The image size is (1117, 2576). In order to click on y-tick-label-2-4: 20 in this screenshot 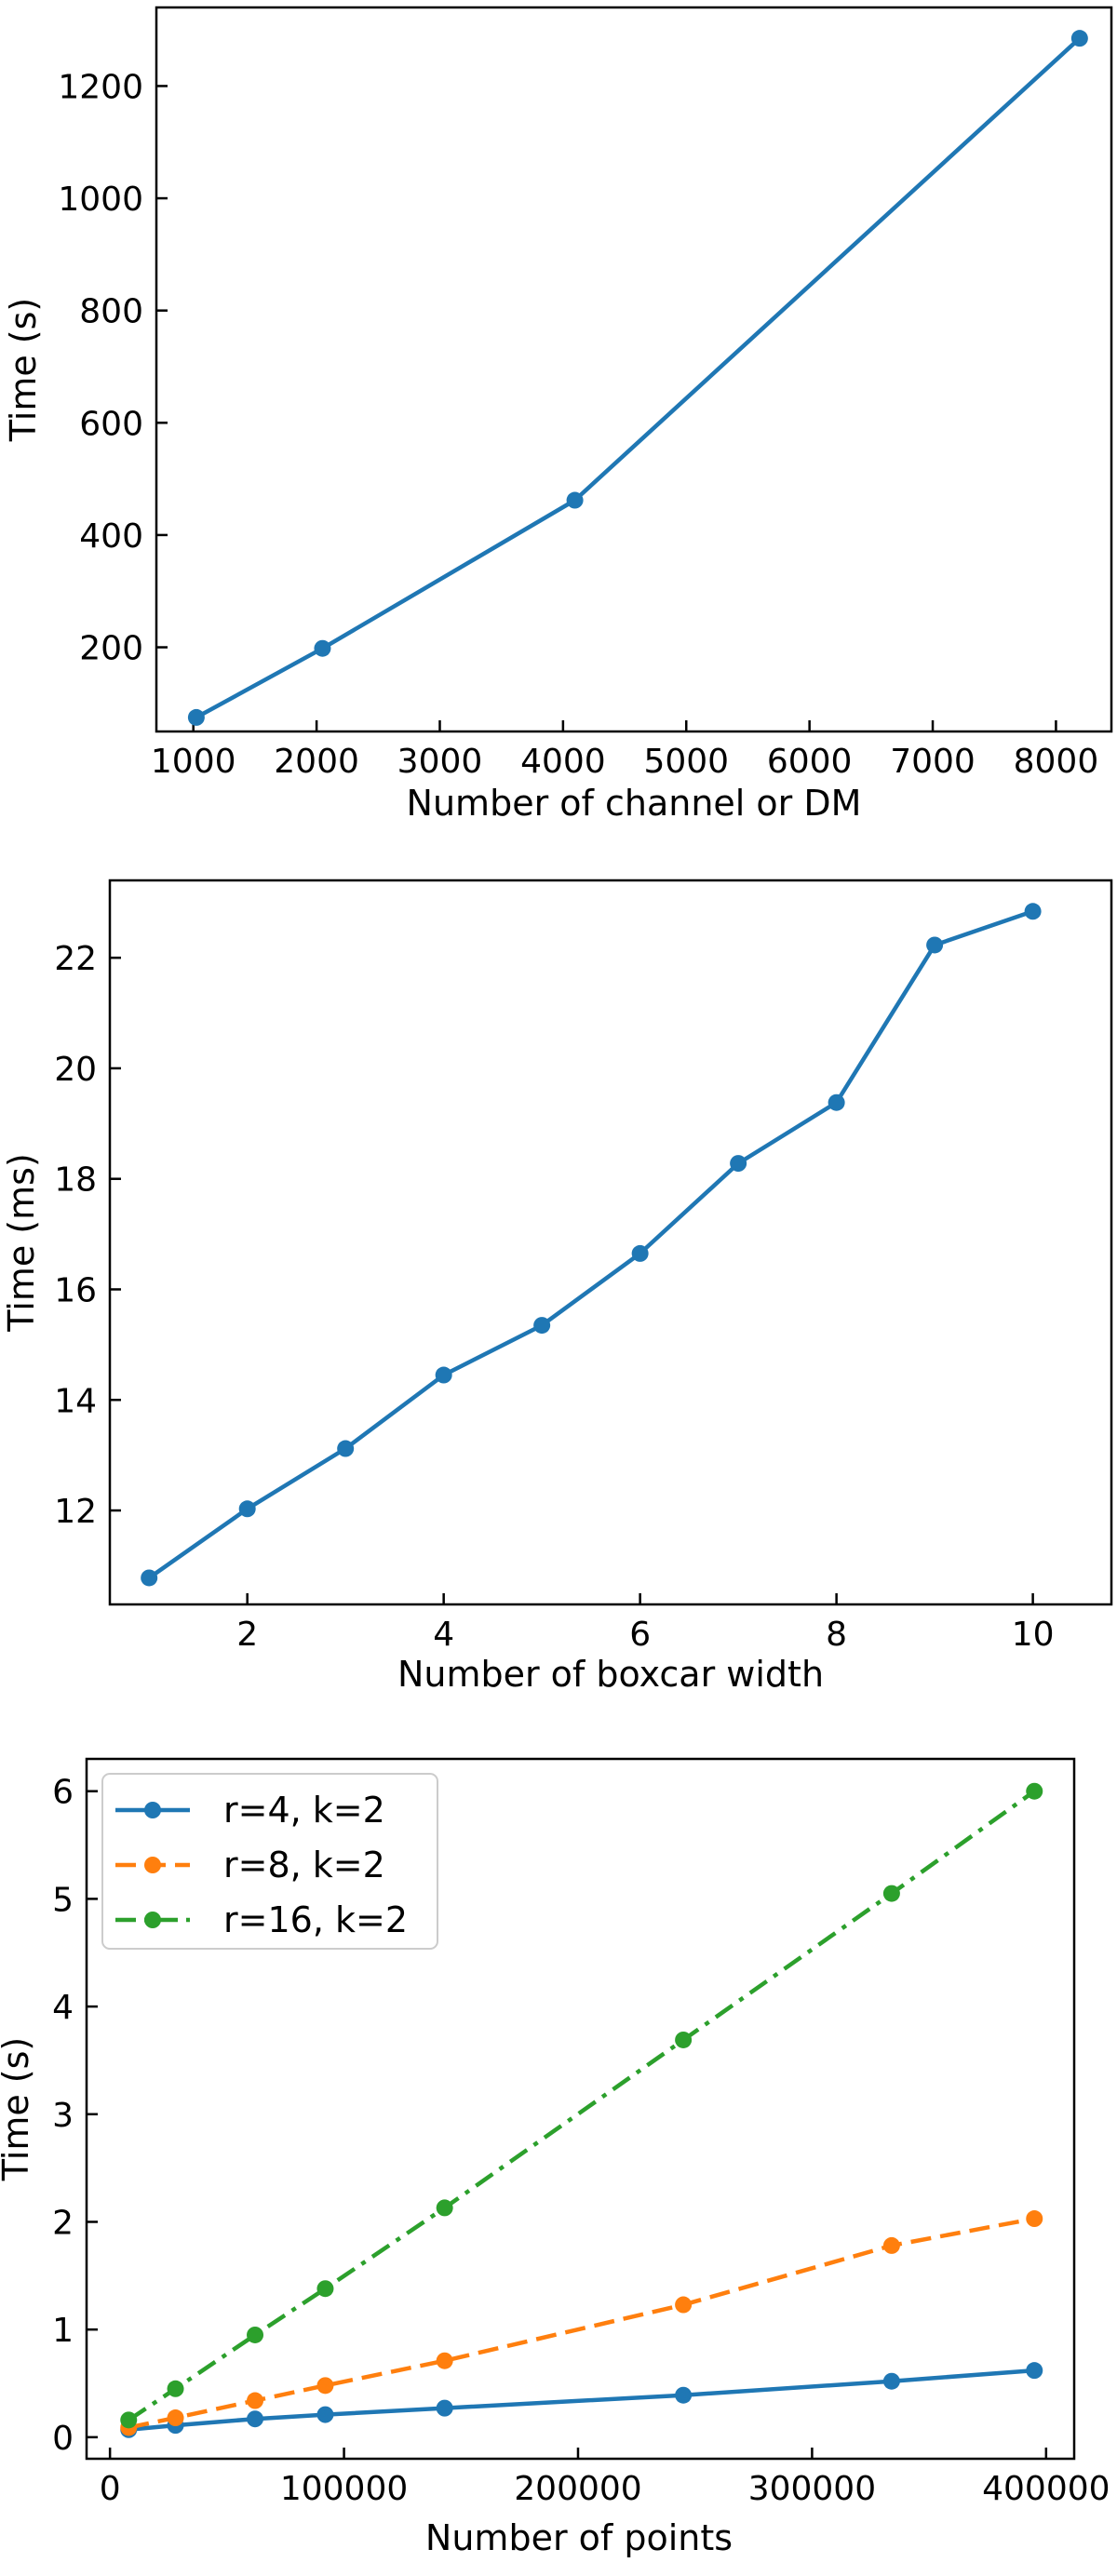, I will do `click(75, 1070)`.